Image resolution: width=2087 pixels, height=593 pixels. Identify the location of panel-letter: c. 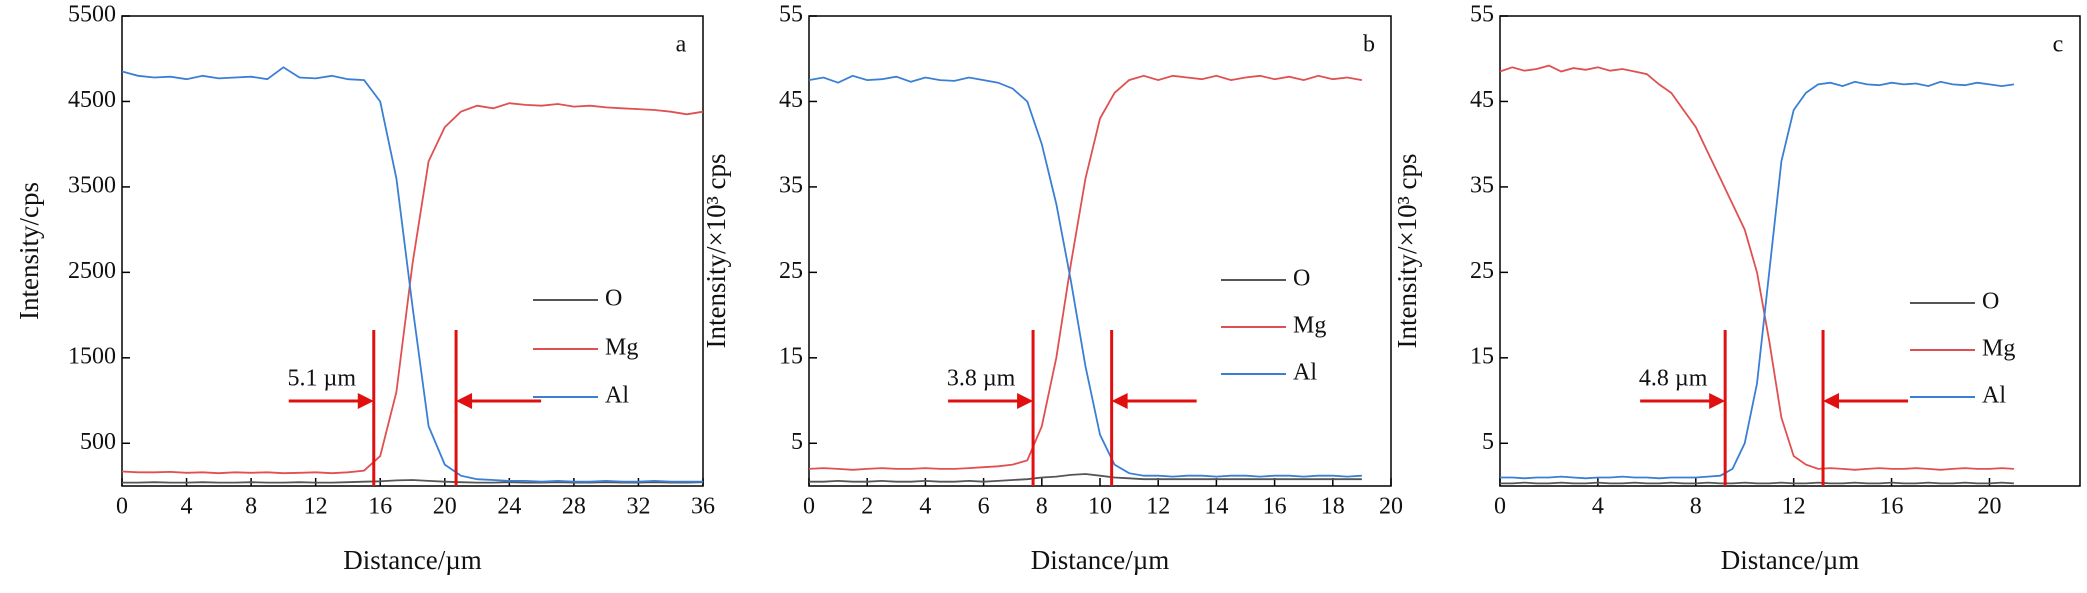
(2058, 45).